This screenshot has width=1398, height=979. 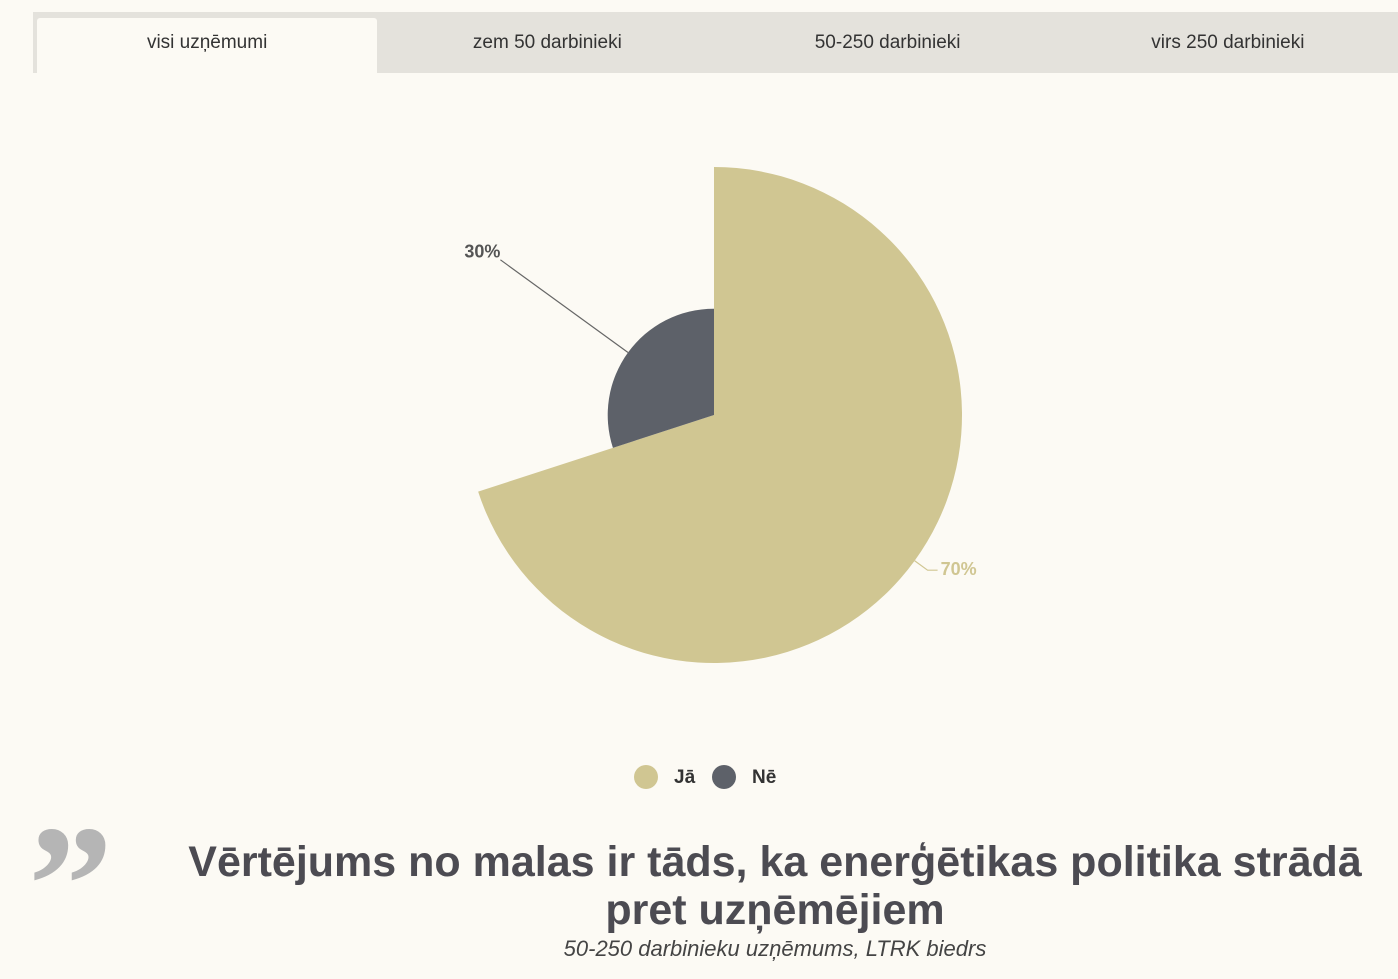 I want to click on tab: 50-250 darbinieki, so click(x=887, y=42).